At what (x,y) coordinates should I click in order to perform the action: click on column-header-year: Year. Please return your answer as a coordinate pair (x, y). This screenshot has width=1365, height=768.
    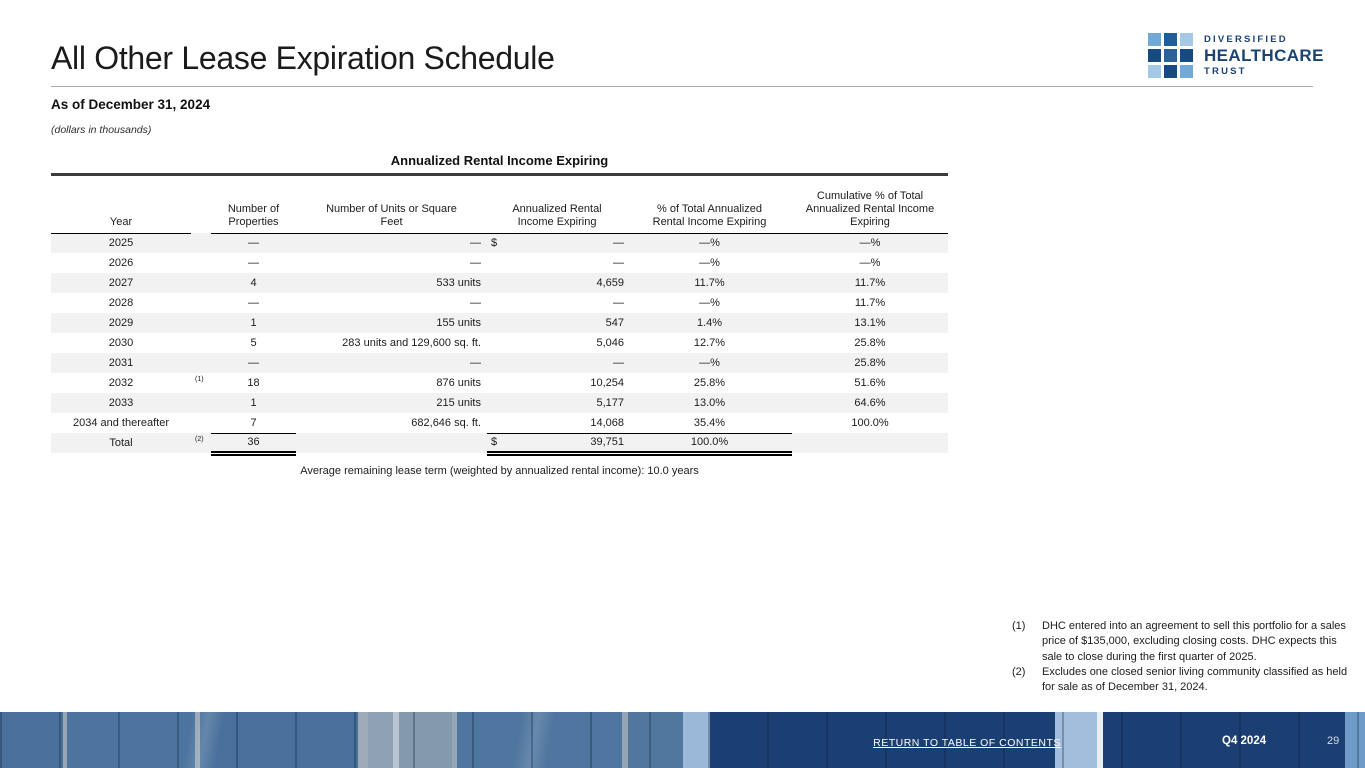
    Looking at the image, I should click on (121, 205).